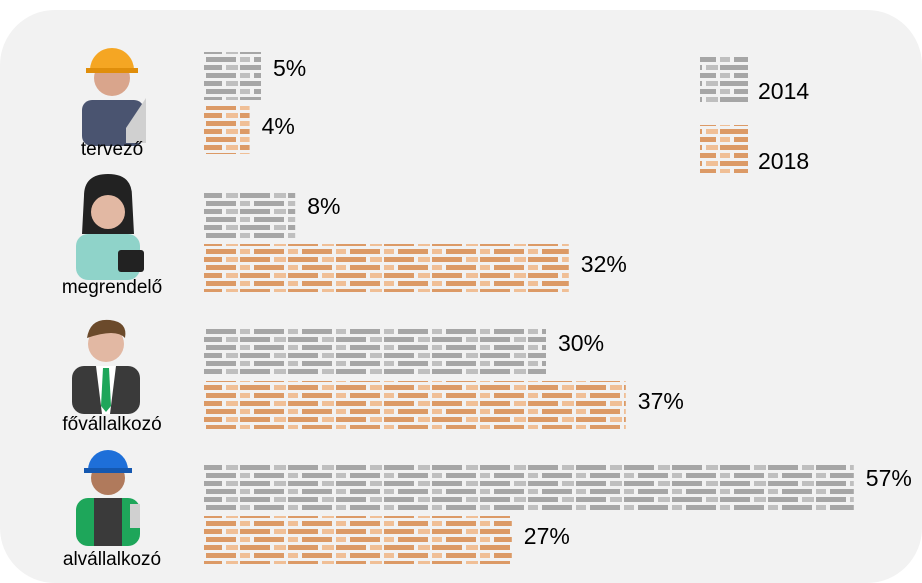  What do you see at coordinates (889, 478) in the screenshot?
I see `value-label: 57%` at bounding box center [889, 478].